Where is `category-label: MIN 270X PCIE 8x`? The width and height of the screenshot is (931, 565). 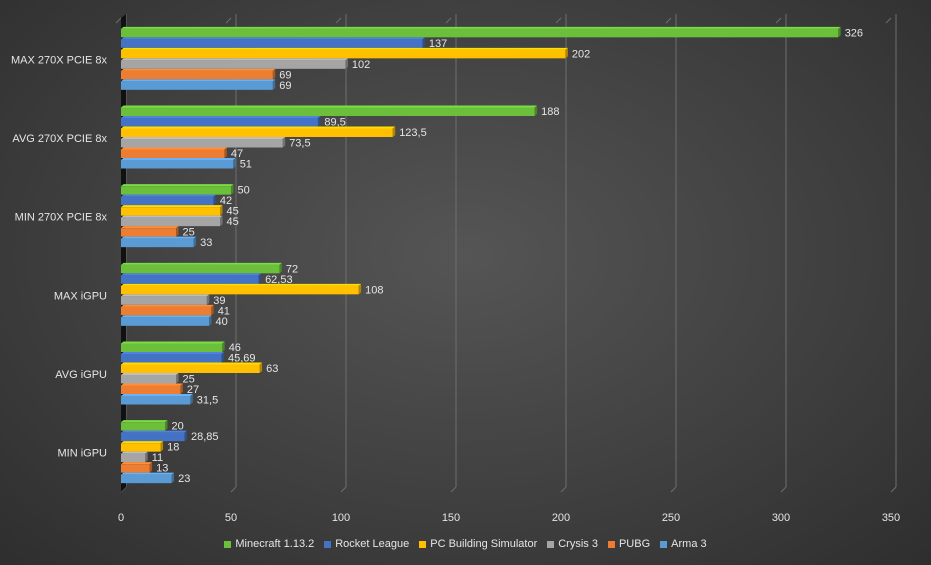
category-label: MIN 270X PCIE 8x is located at coordinates (61, 218).